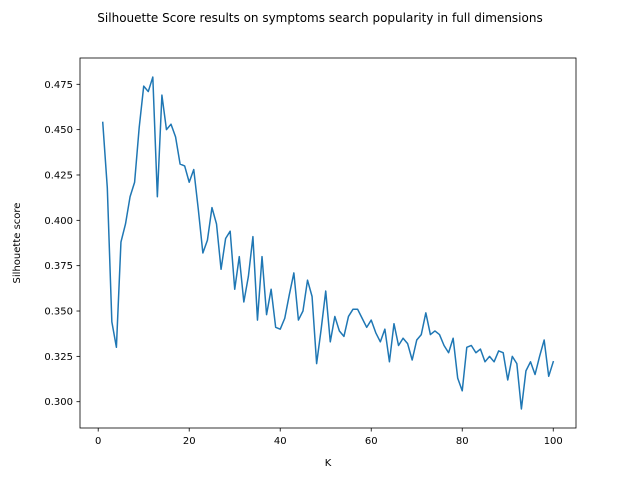  I want to click on y-axis-label: Silhouette score, so click(17, 243).